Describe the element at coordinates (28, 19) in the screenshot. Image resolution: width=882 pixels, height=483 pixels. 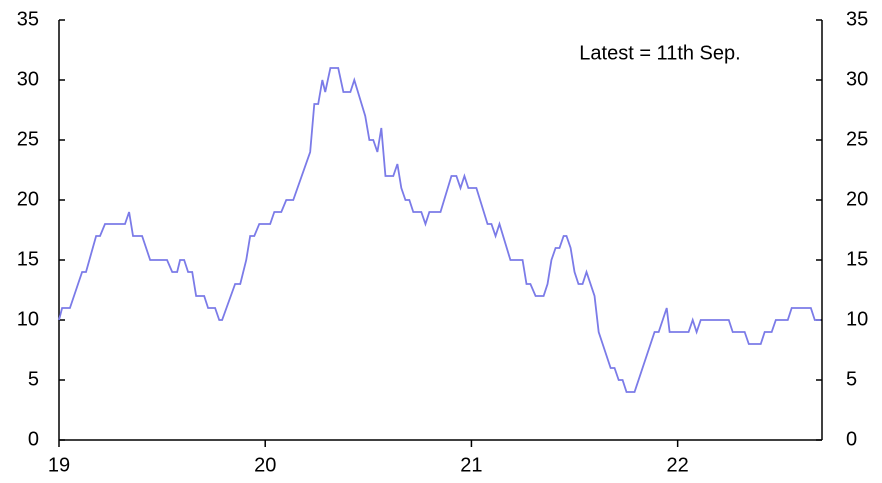
I see `y-tick-label: 35` at that location.